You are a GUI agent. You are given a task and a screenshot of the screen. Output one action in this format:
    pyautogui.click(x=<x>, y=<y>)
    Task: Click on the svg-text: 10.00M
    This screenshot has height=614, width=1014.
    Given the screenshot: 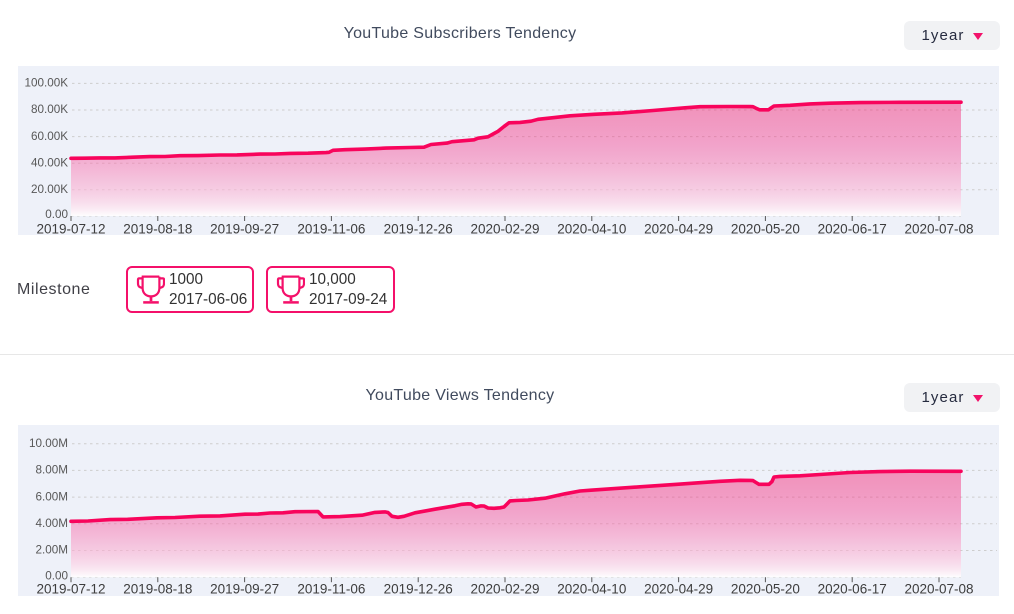 What is the action you would take?
    pyautogui.click(x=48, y=443)
    